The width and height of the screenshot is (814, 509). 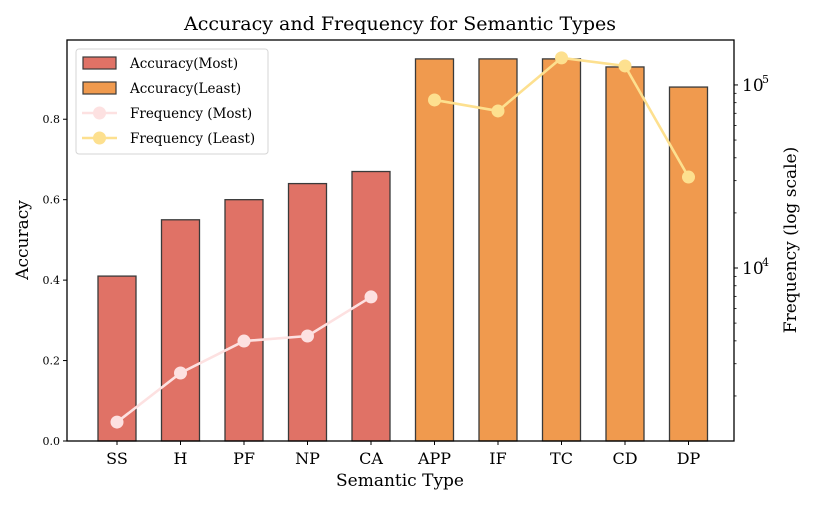 I want to click on point-APP, so click(x=434, y=100).